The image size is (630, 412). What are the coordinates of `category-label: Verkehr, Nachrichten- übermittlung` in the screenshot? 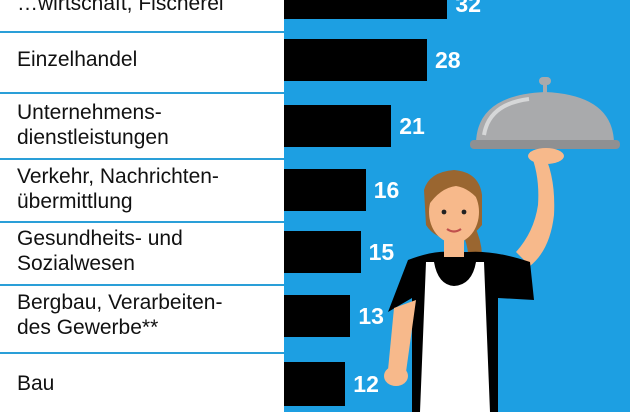 It's located at (118, 189).